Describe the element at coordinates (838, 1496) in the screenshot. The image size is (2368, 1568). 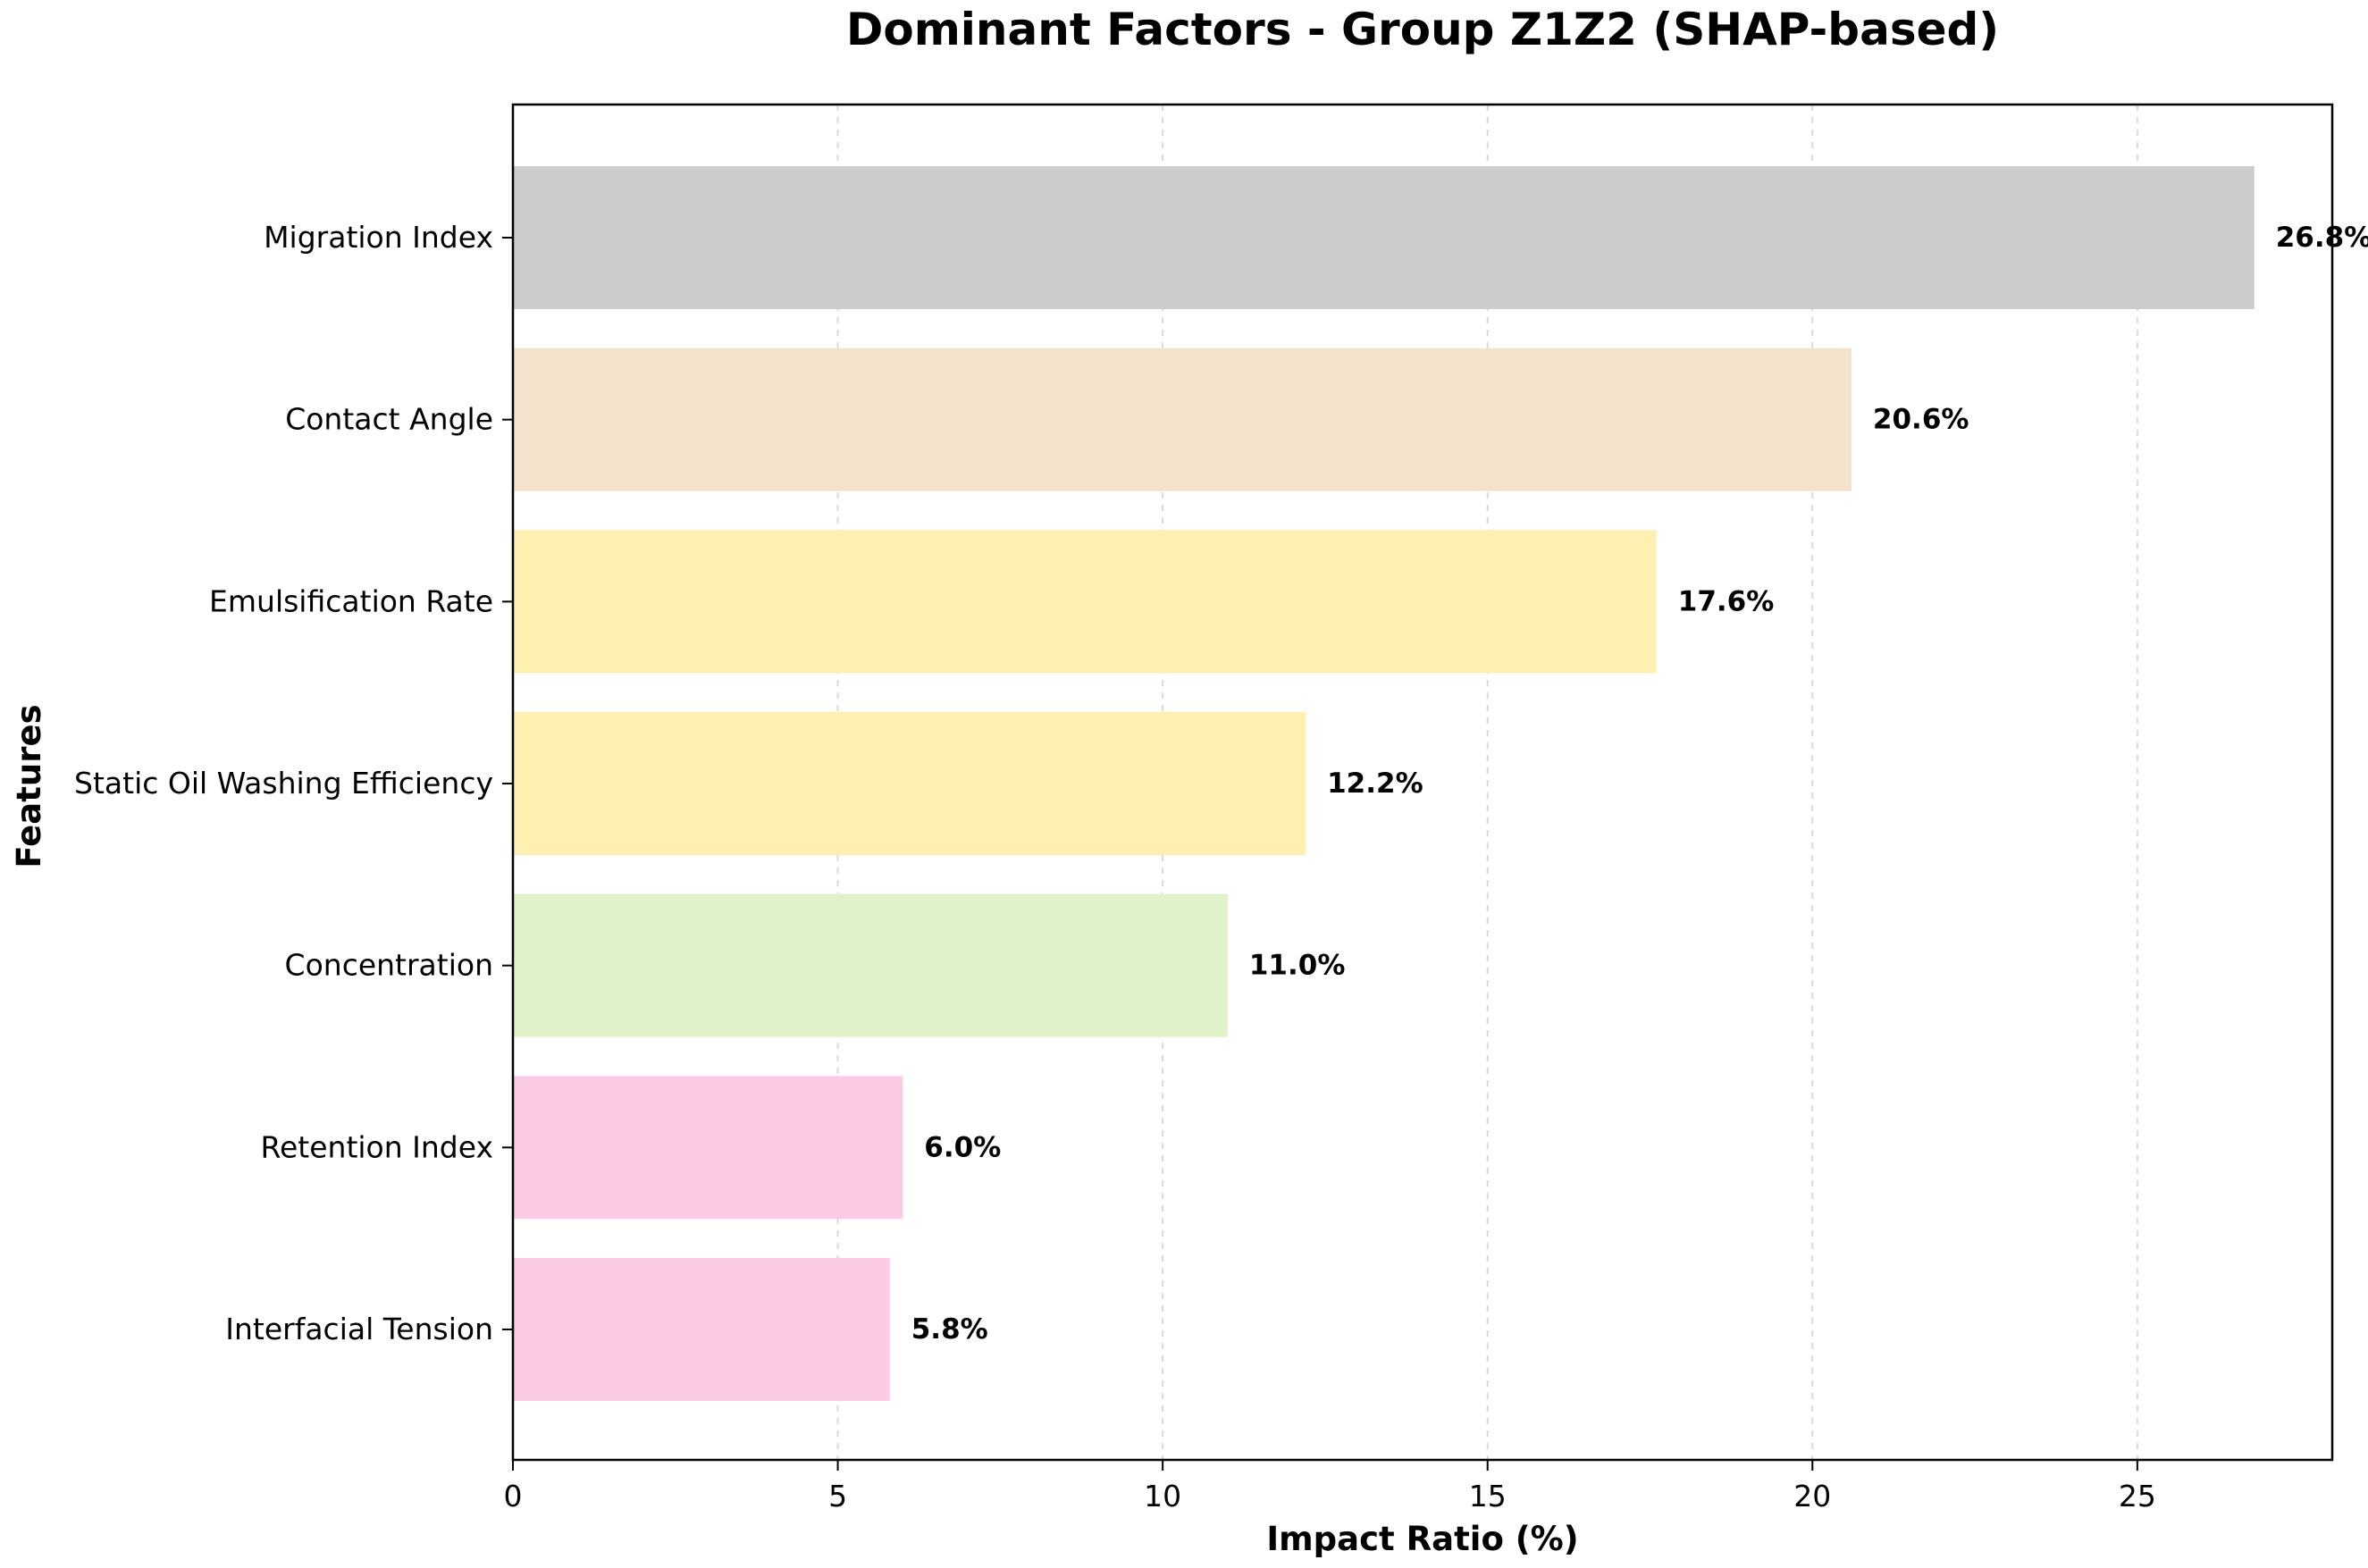
I see `x-tick-label: 5` at that location.